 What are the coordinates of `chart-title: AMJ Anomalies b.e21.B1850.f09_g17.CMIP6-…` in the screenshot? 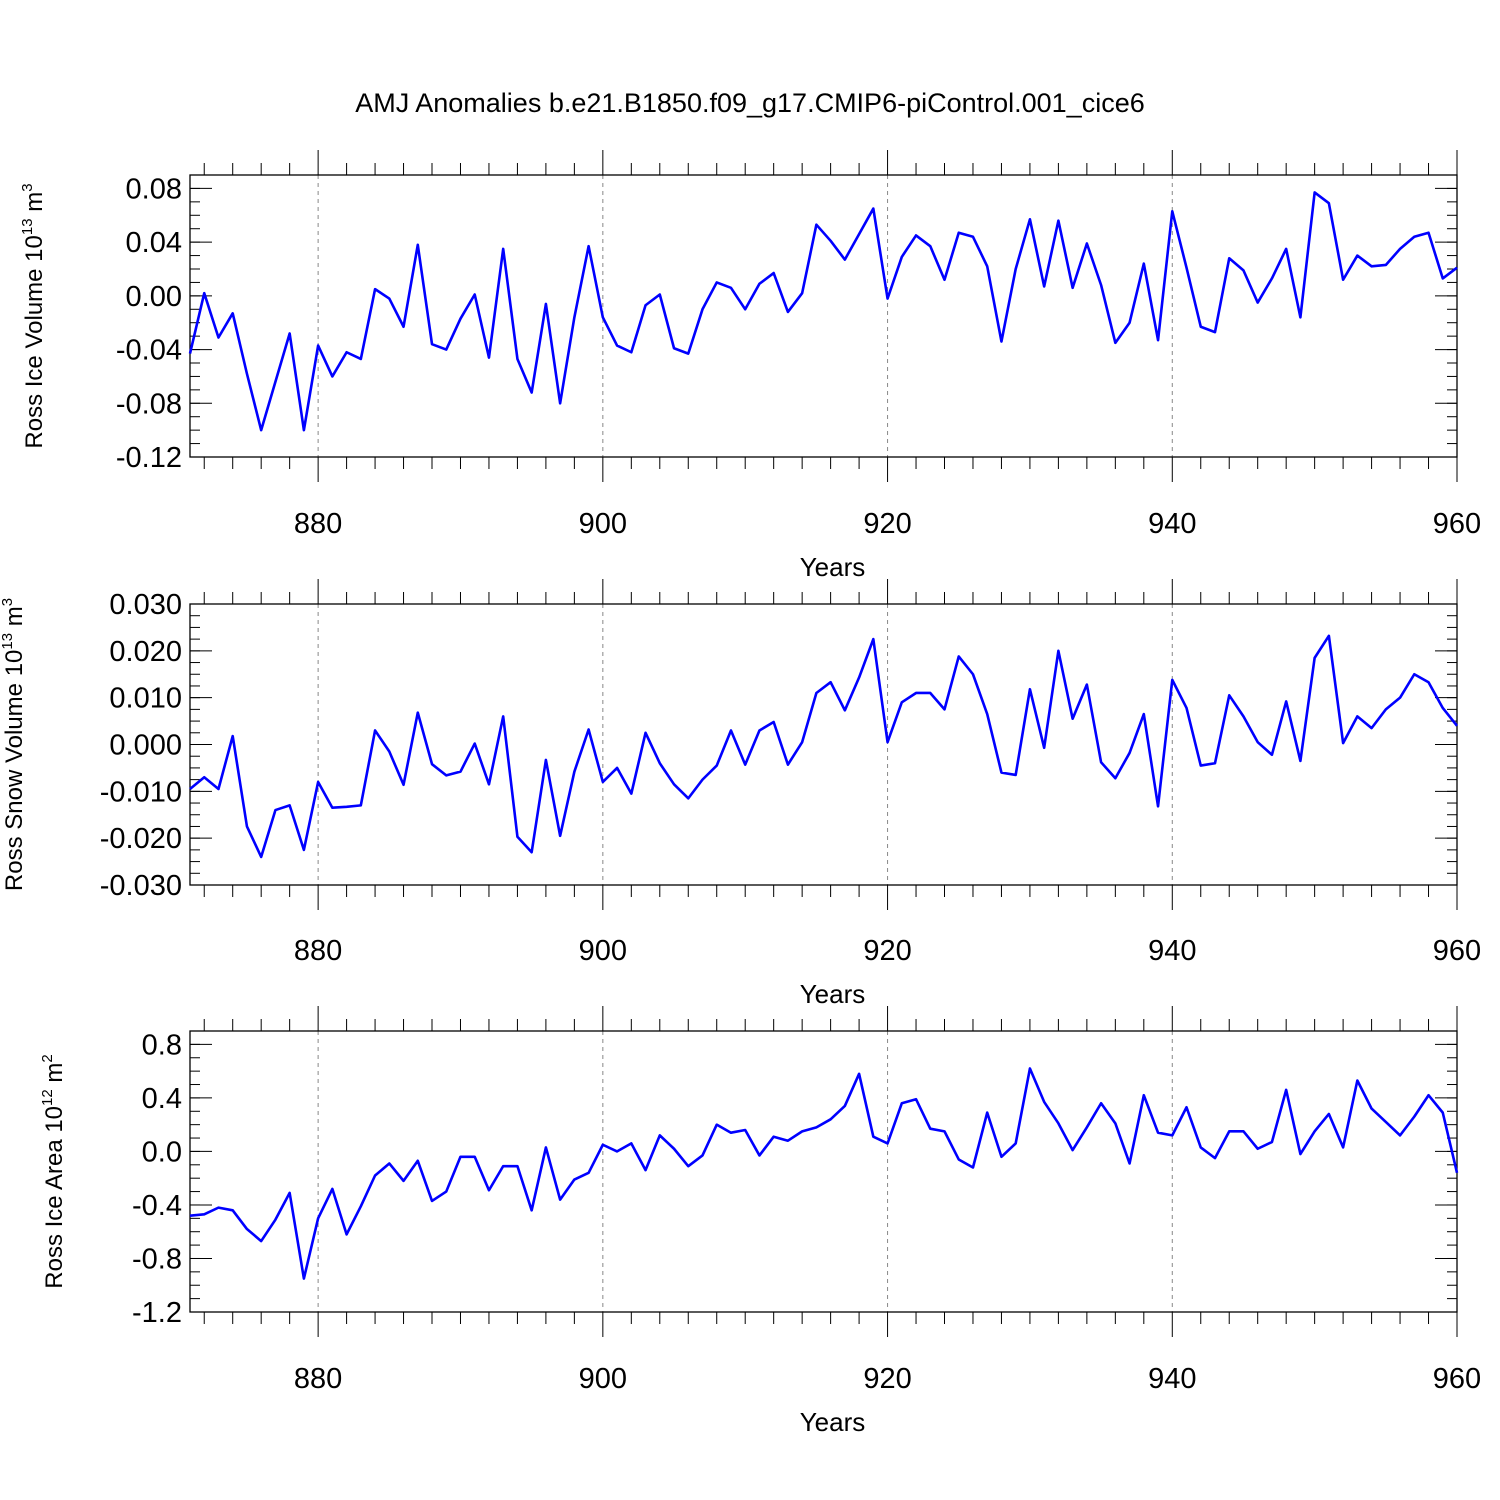 It's located at (749, 103).